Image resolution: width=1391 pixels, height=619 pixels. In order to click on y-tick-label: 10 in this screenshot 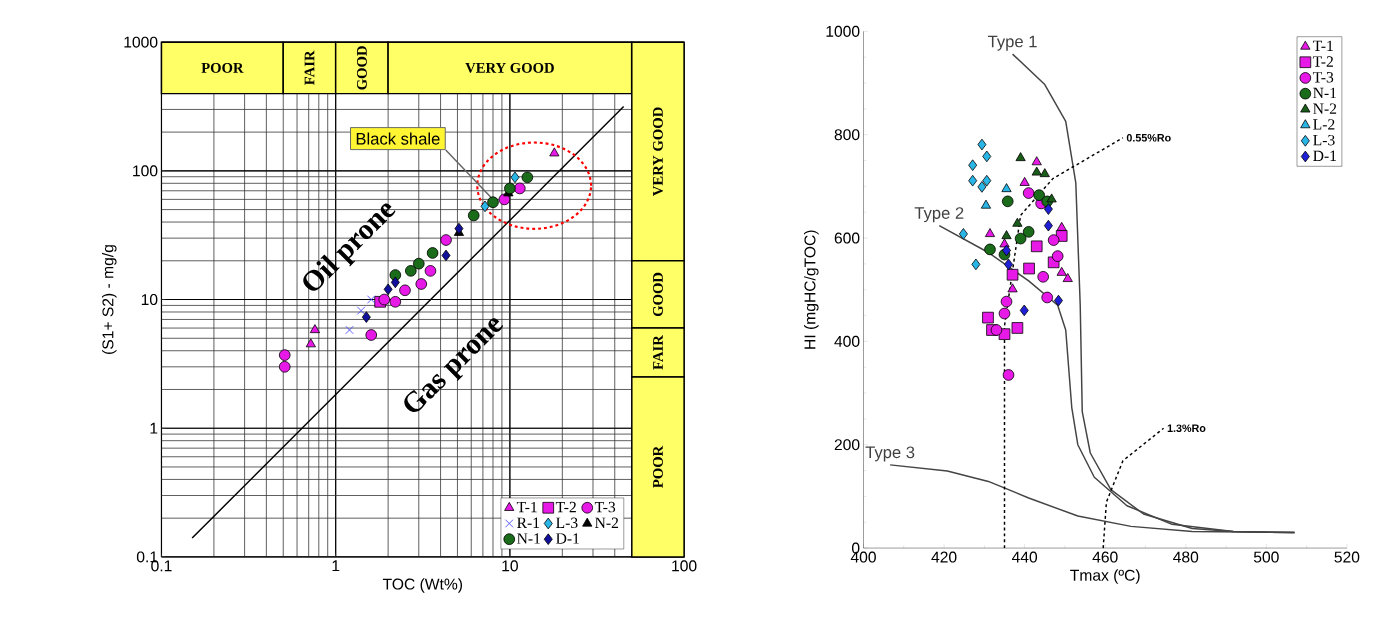, I will do `click(149, 300)`.